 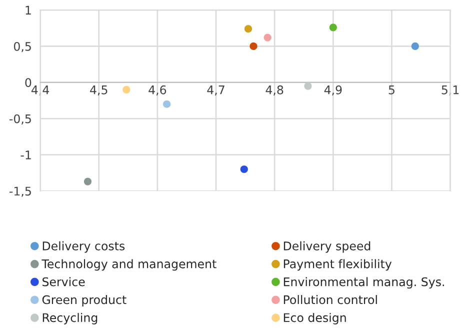 I want to click on legend-label: Recycling, so click(x=70, y=318).